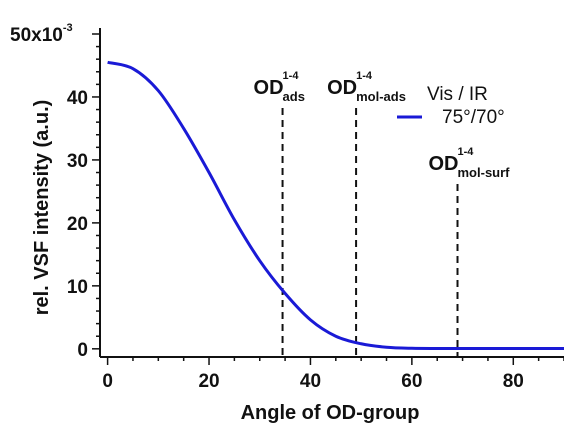 This screenshot has width=564, height=425. Describe the element at coordinates (333, 374) in the screenshot. I see `x-ticks: 0 20 40 60 80` at that location.